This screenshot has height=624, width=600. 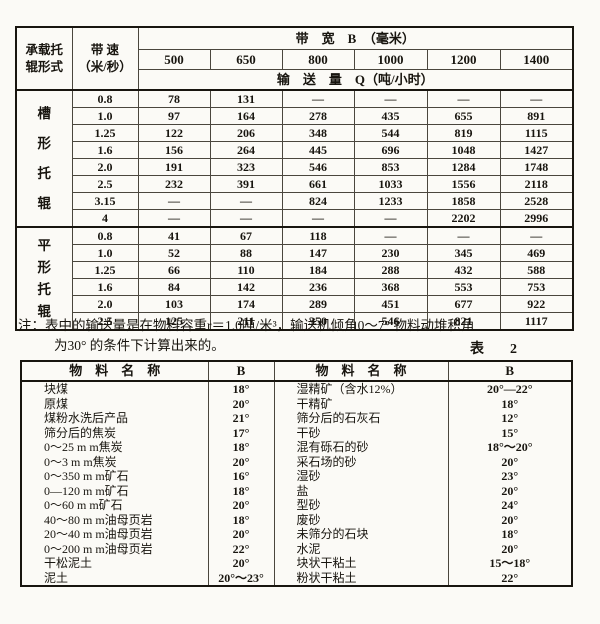 I want to click on idler-form-header: 承载托 辊形式, so click(x=44, y=58).